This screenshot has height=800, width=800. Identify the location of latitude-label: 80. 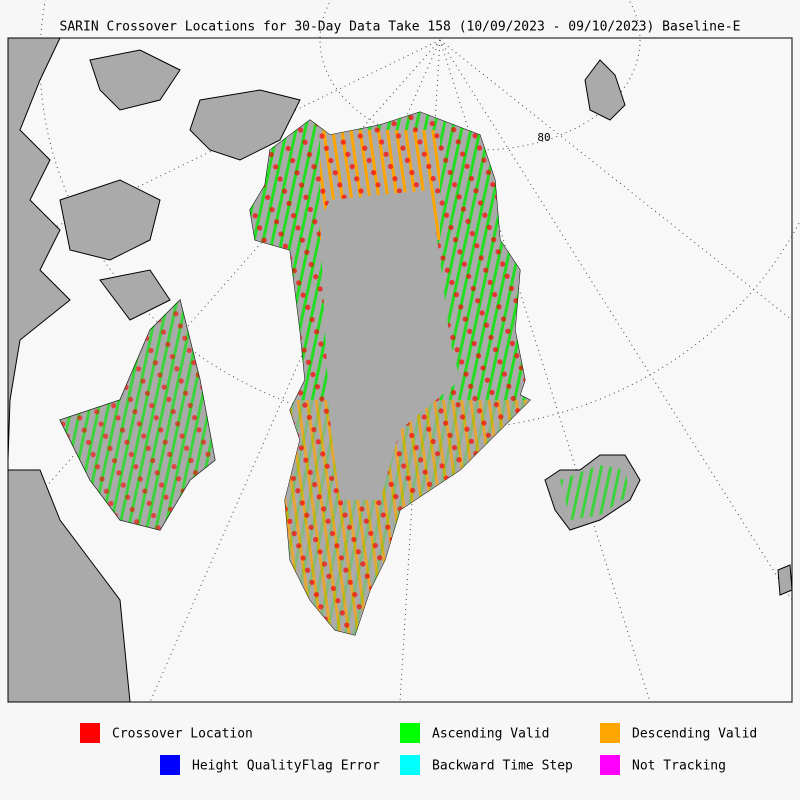
(543, 137).